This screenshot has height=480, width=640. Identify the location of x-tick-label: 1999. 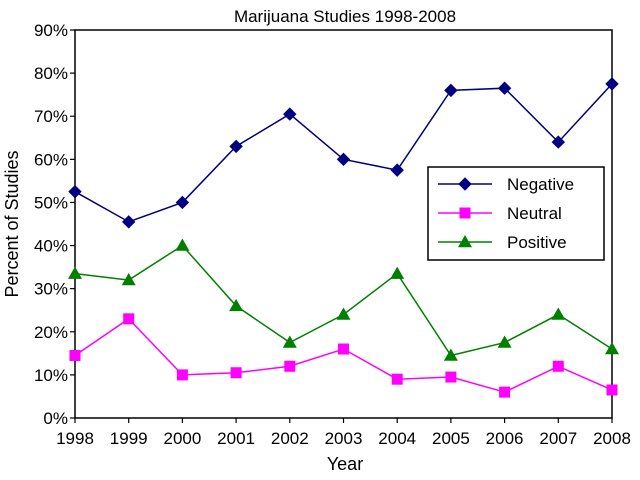
(129, 438).